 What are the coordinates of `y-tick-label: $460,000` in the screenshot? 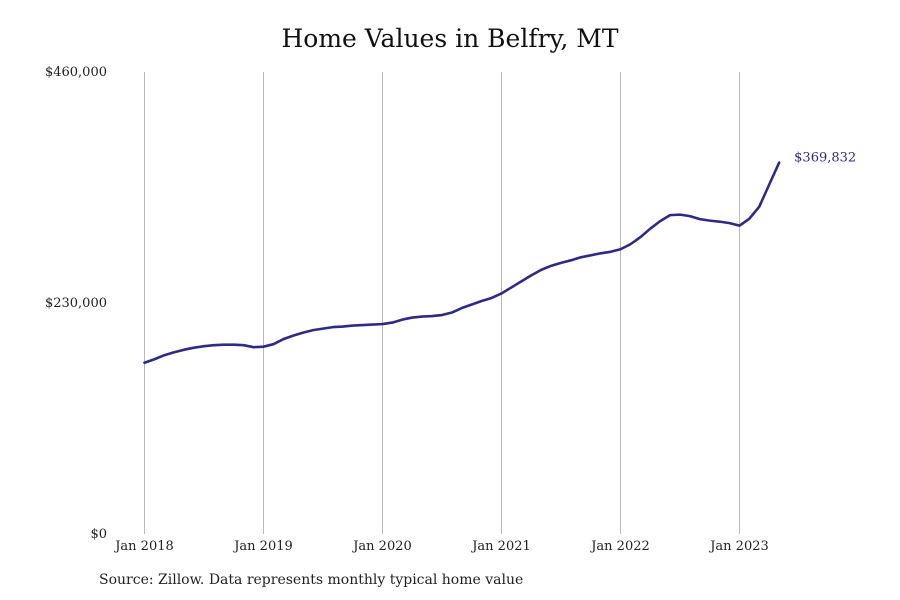 It's located at (76, 72).